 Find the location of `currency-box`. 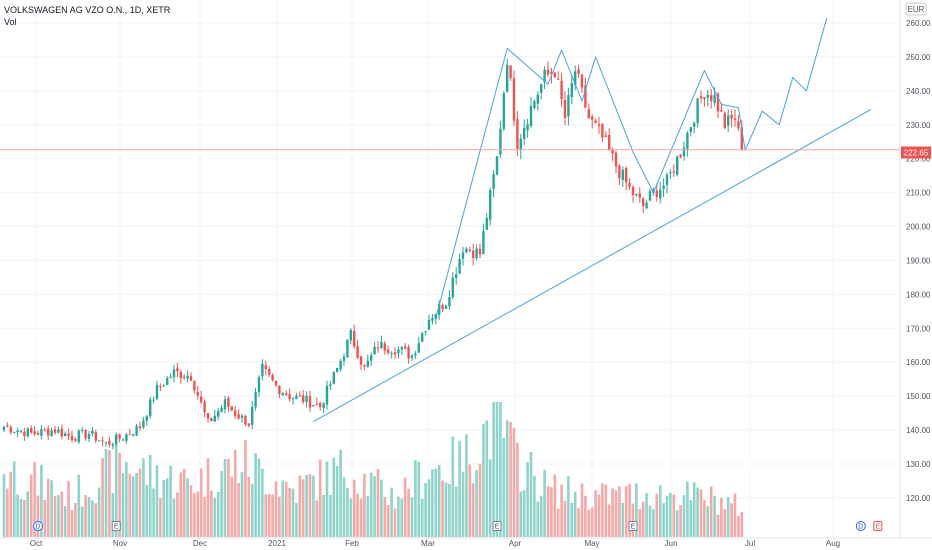

currency-box is located at coordinates (916, 9).